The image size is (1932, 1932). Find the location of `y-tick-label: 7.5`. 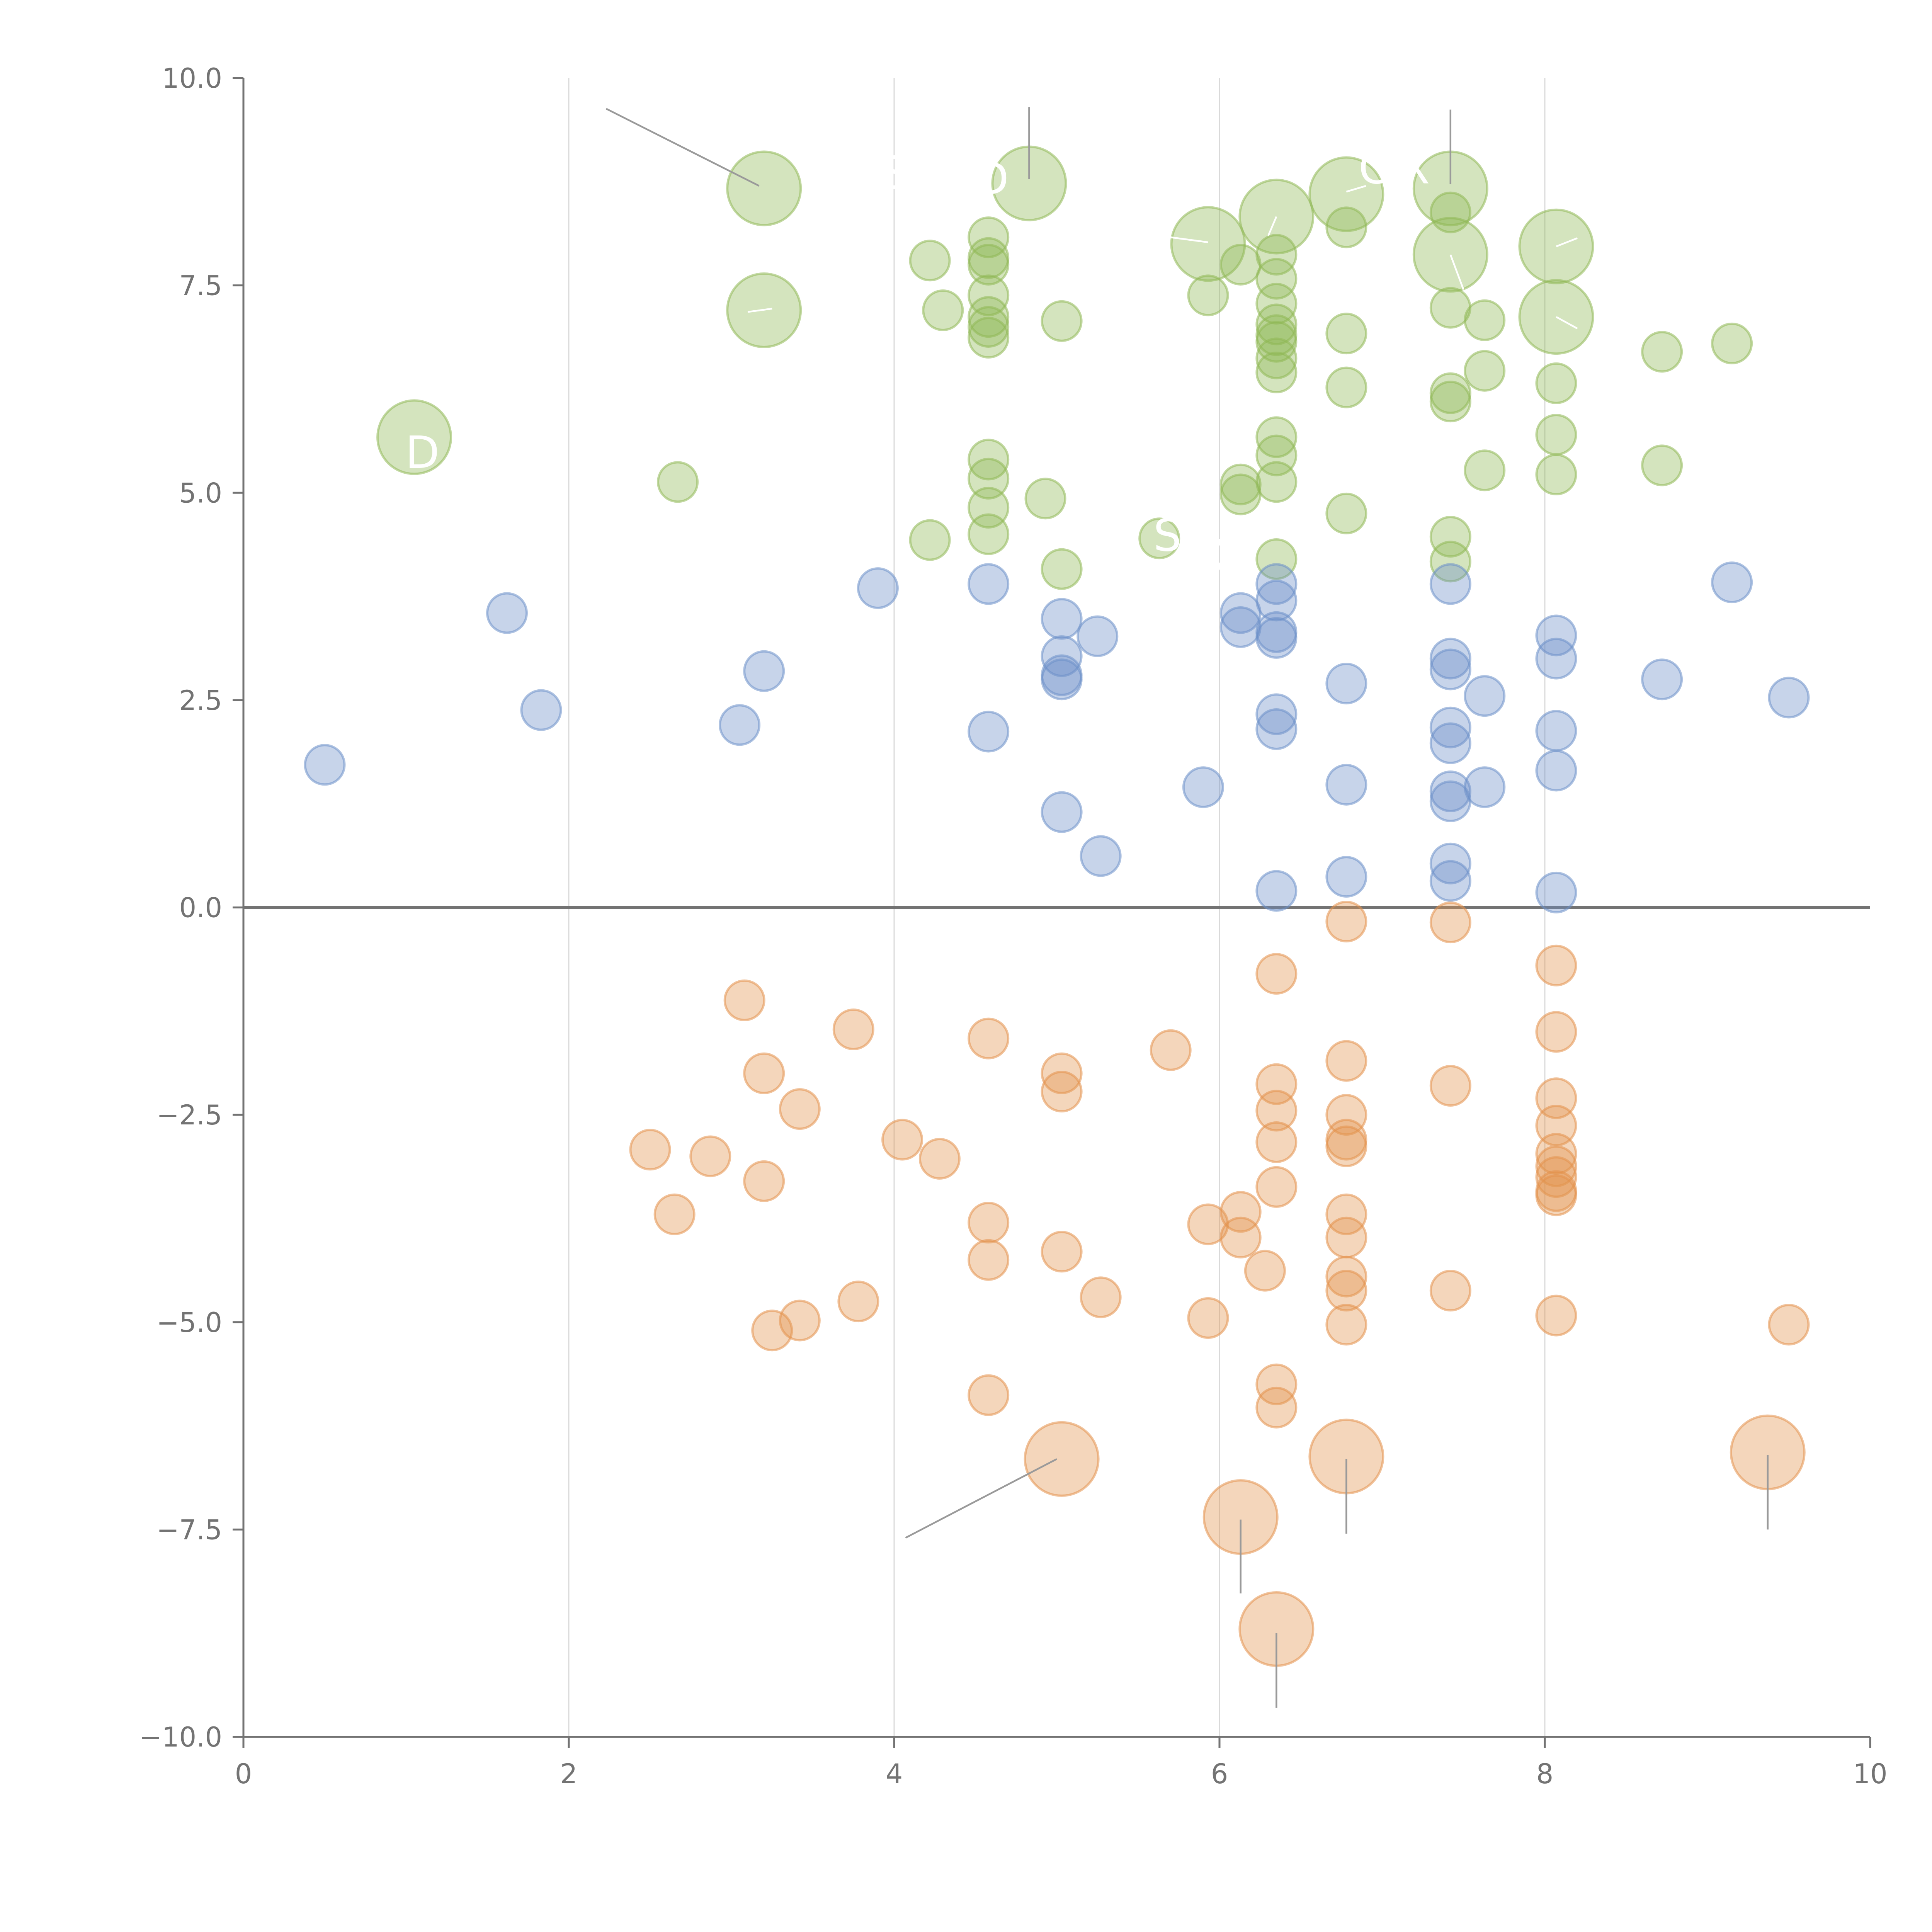

y-tick-label: 7.5 is located at coordinates (200, 286).